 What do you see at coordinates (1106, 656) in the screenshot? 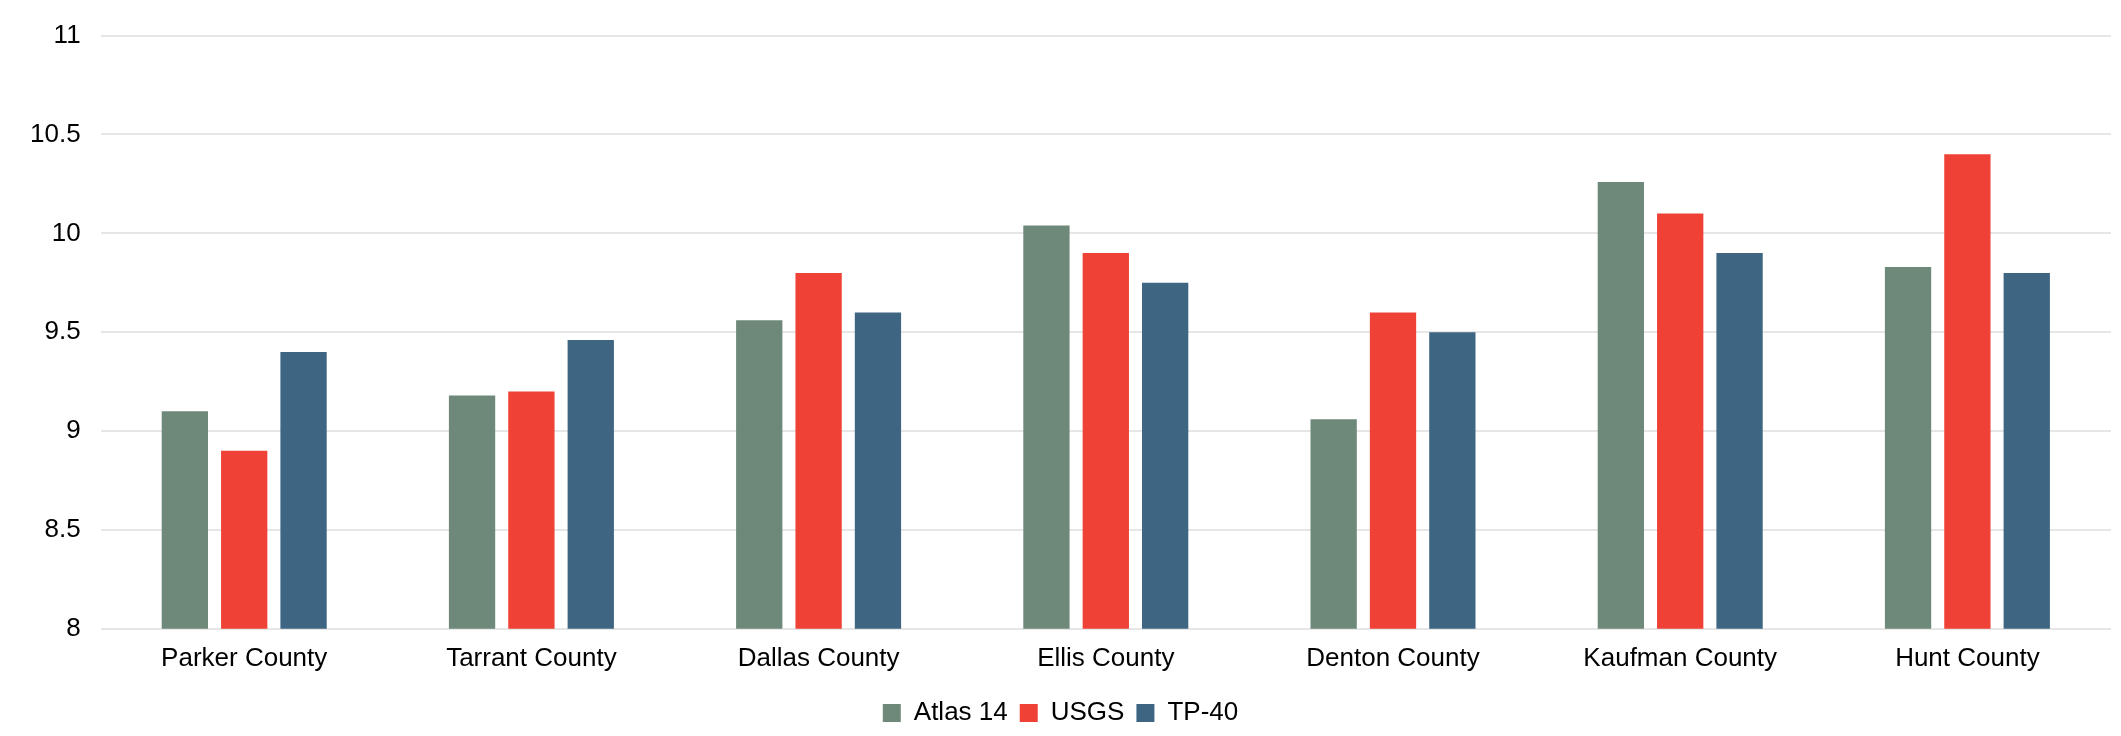
I see `x-tick-label: Ellis County` at bounding box center [1106, 656].